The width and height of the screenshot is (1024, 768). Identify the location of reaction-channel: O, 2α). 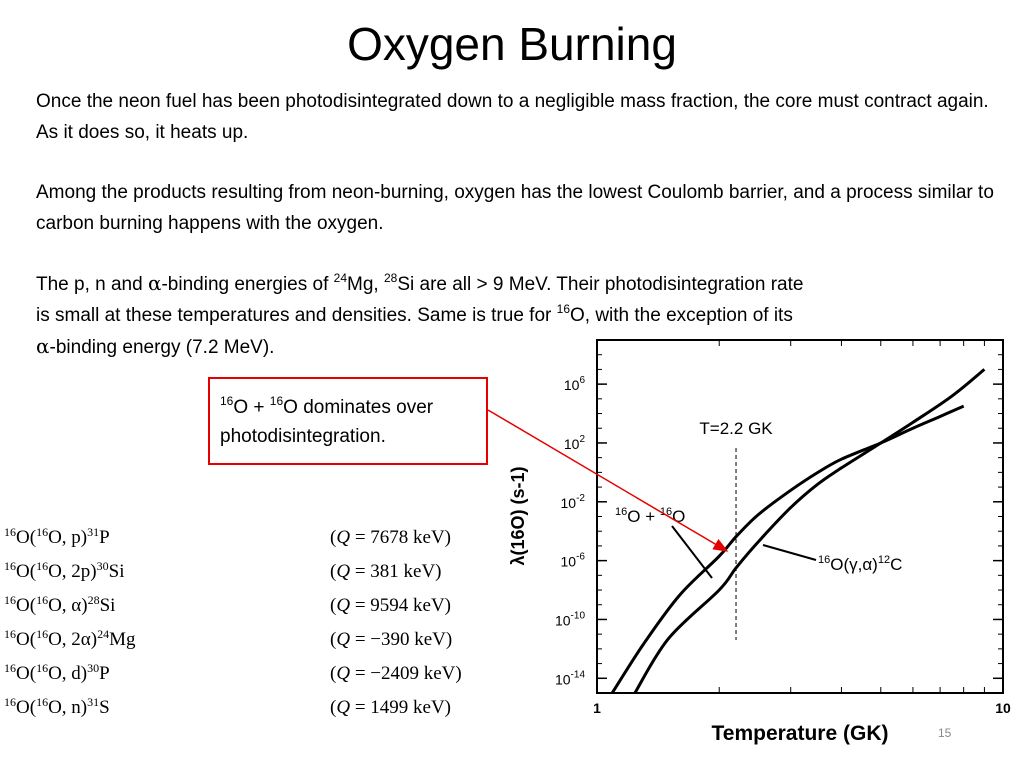
(73, 639).